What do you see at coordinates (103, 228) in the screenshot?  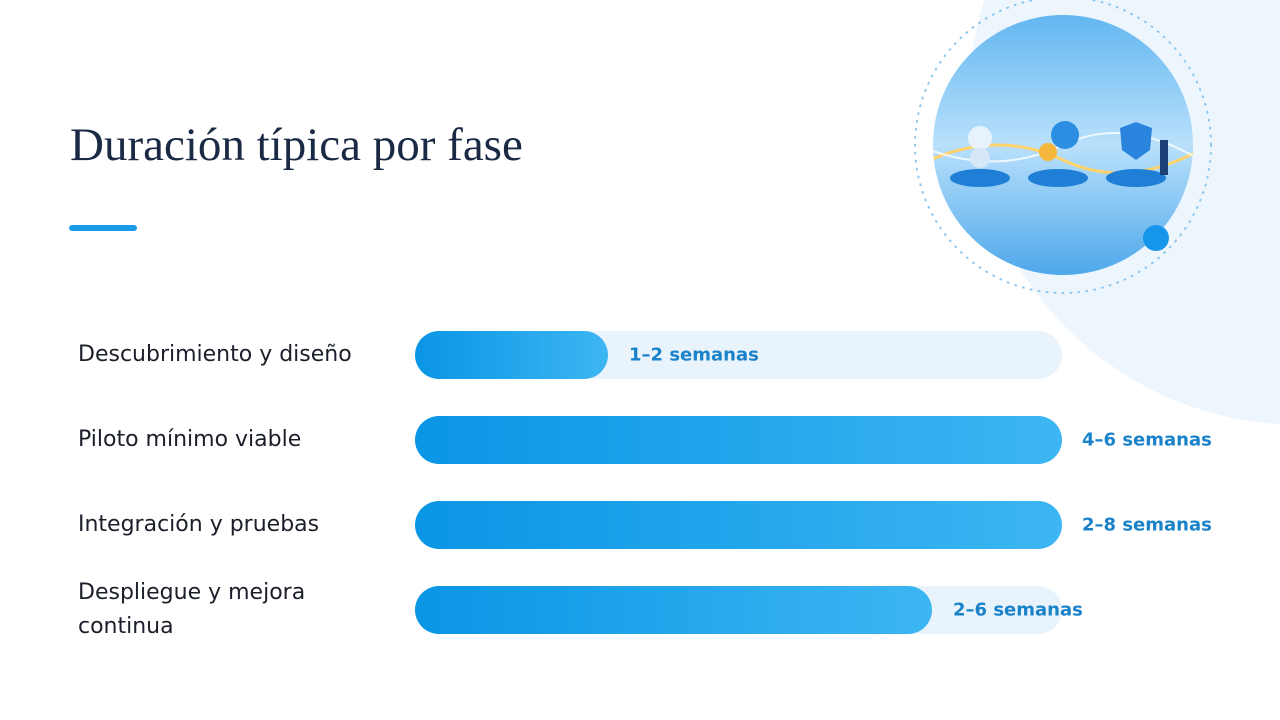 I see `accent-line` at bounding box center [103, 228].